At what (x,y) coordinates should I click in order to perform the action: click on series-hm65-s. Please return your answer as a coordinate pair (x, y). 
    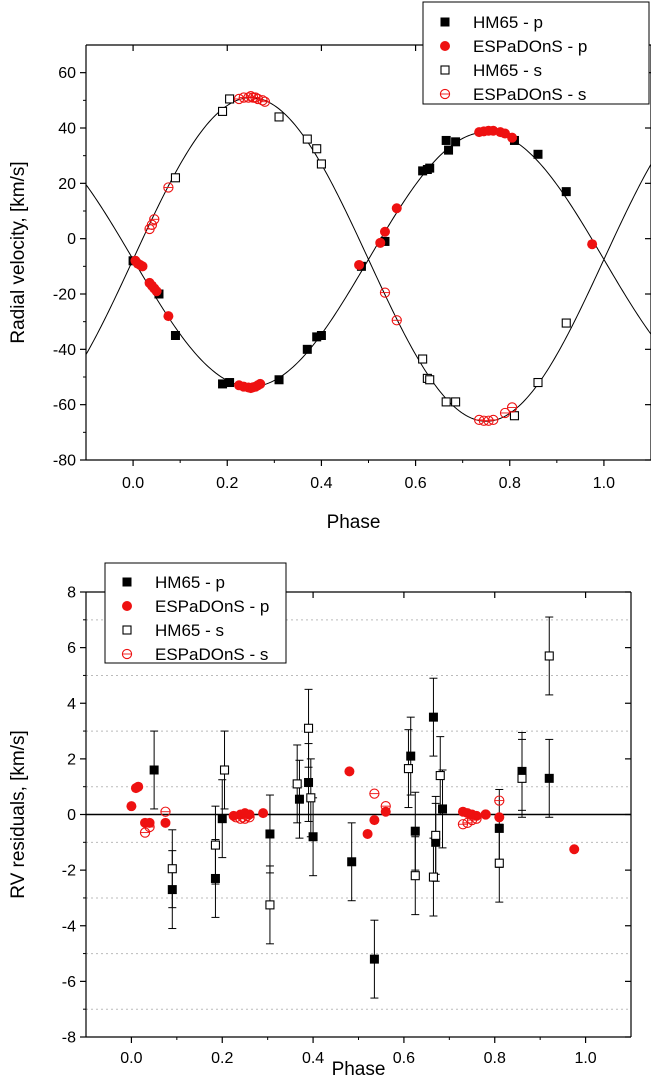
    Looking at the image, I should click on (360, 780).